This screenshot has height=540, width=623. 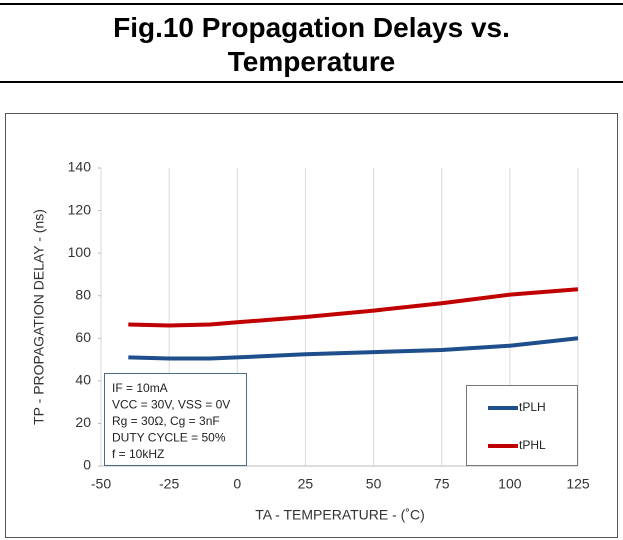 What do you see at coordinates (80, 252) in the screenshot?
I see `y-tick-label: 100` at bounding box center [80, 252].